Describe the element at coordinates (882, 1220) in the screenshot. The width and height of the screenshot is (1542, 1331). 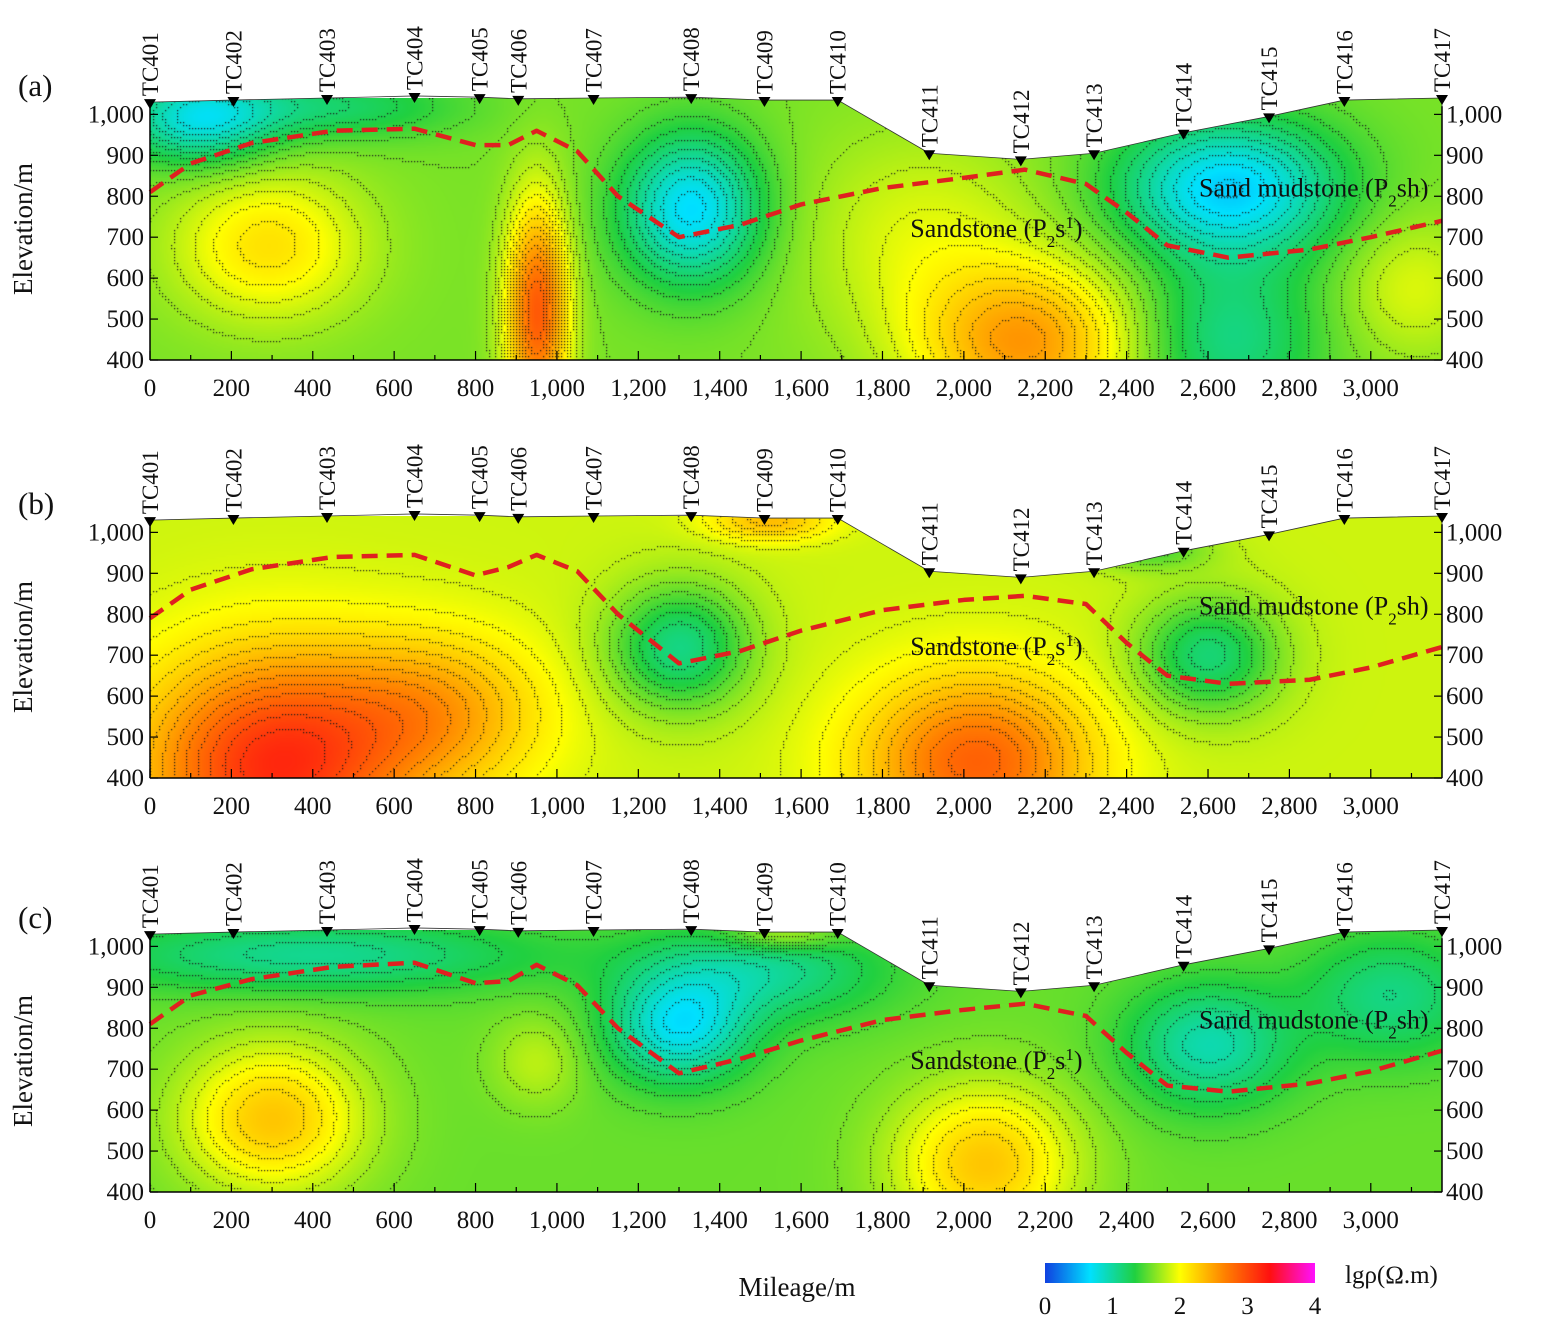
I see `x-tick-label: 1,800` at that location.